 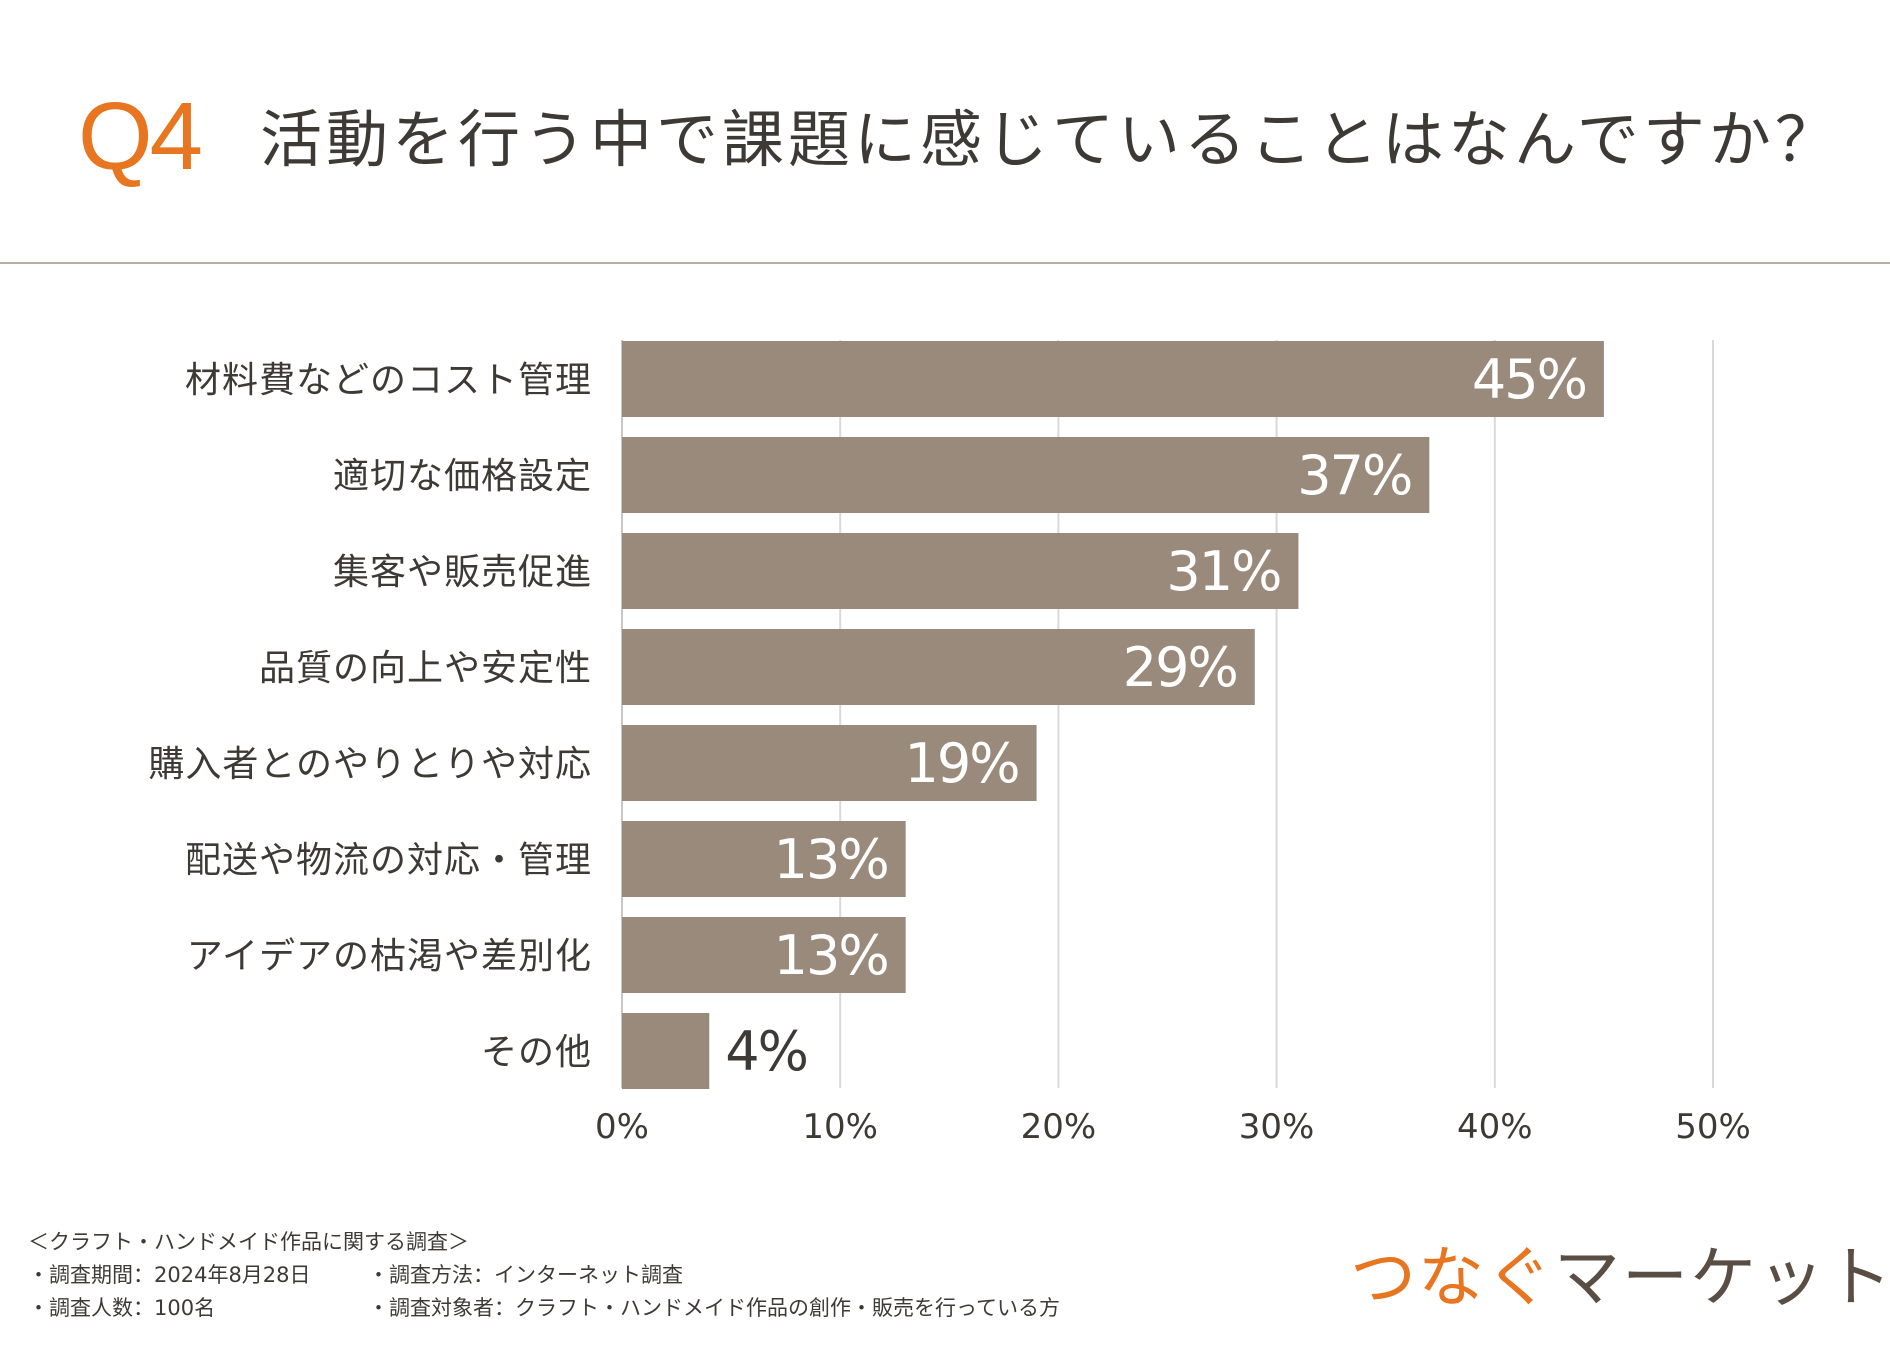 What do you see at coordinates (1173, 1127) in the screenshot?
I see `x-axis-ticks: 0% 10% 20% 30% 40% 50%` at bounding box center [1173, 1127].